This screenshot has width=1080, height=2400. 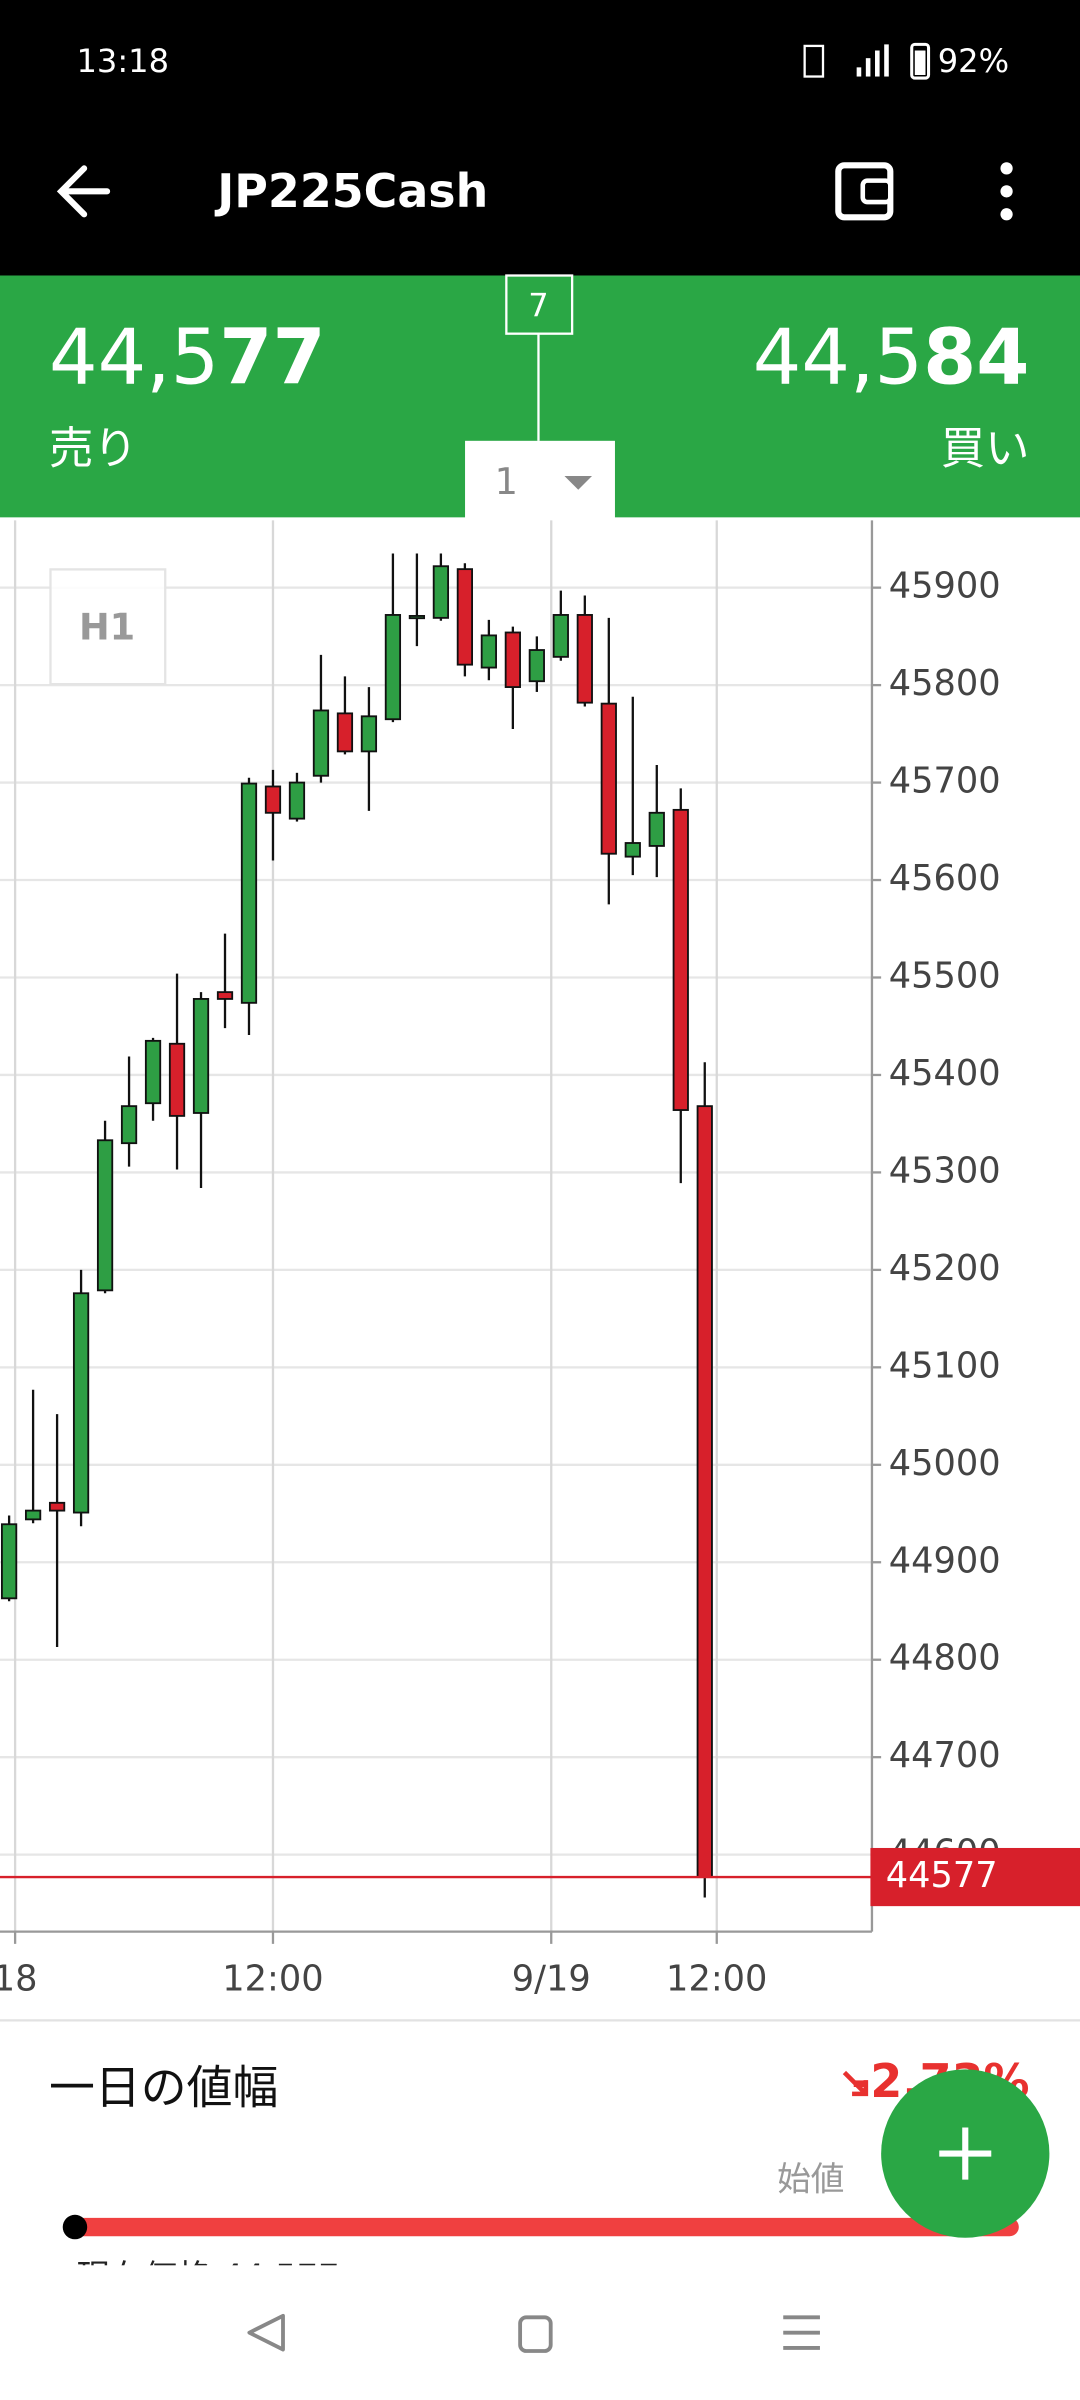 I want to click on status-time: 13:18, so click(x=122, y=61).